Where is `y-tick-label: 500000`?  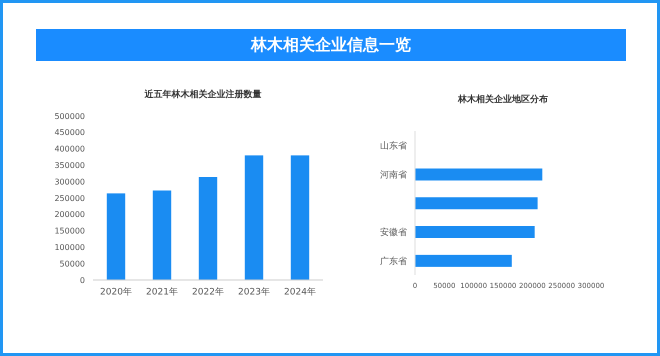
y-tick-label: 500000 is located at coordinates (69, 116).